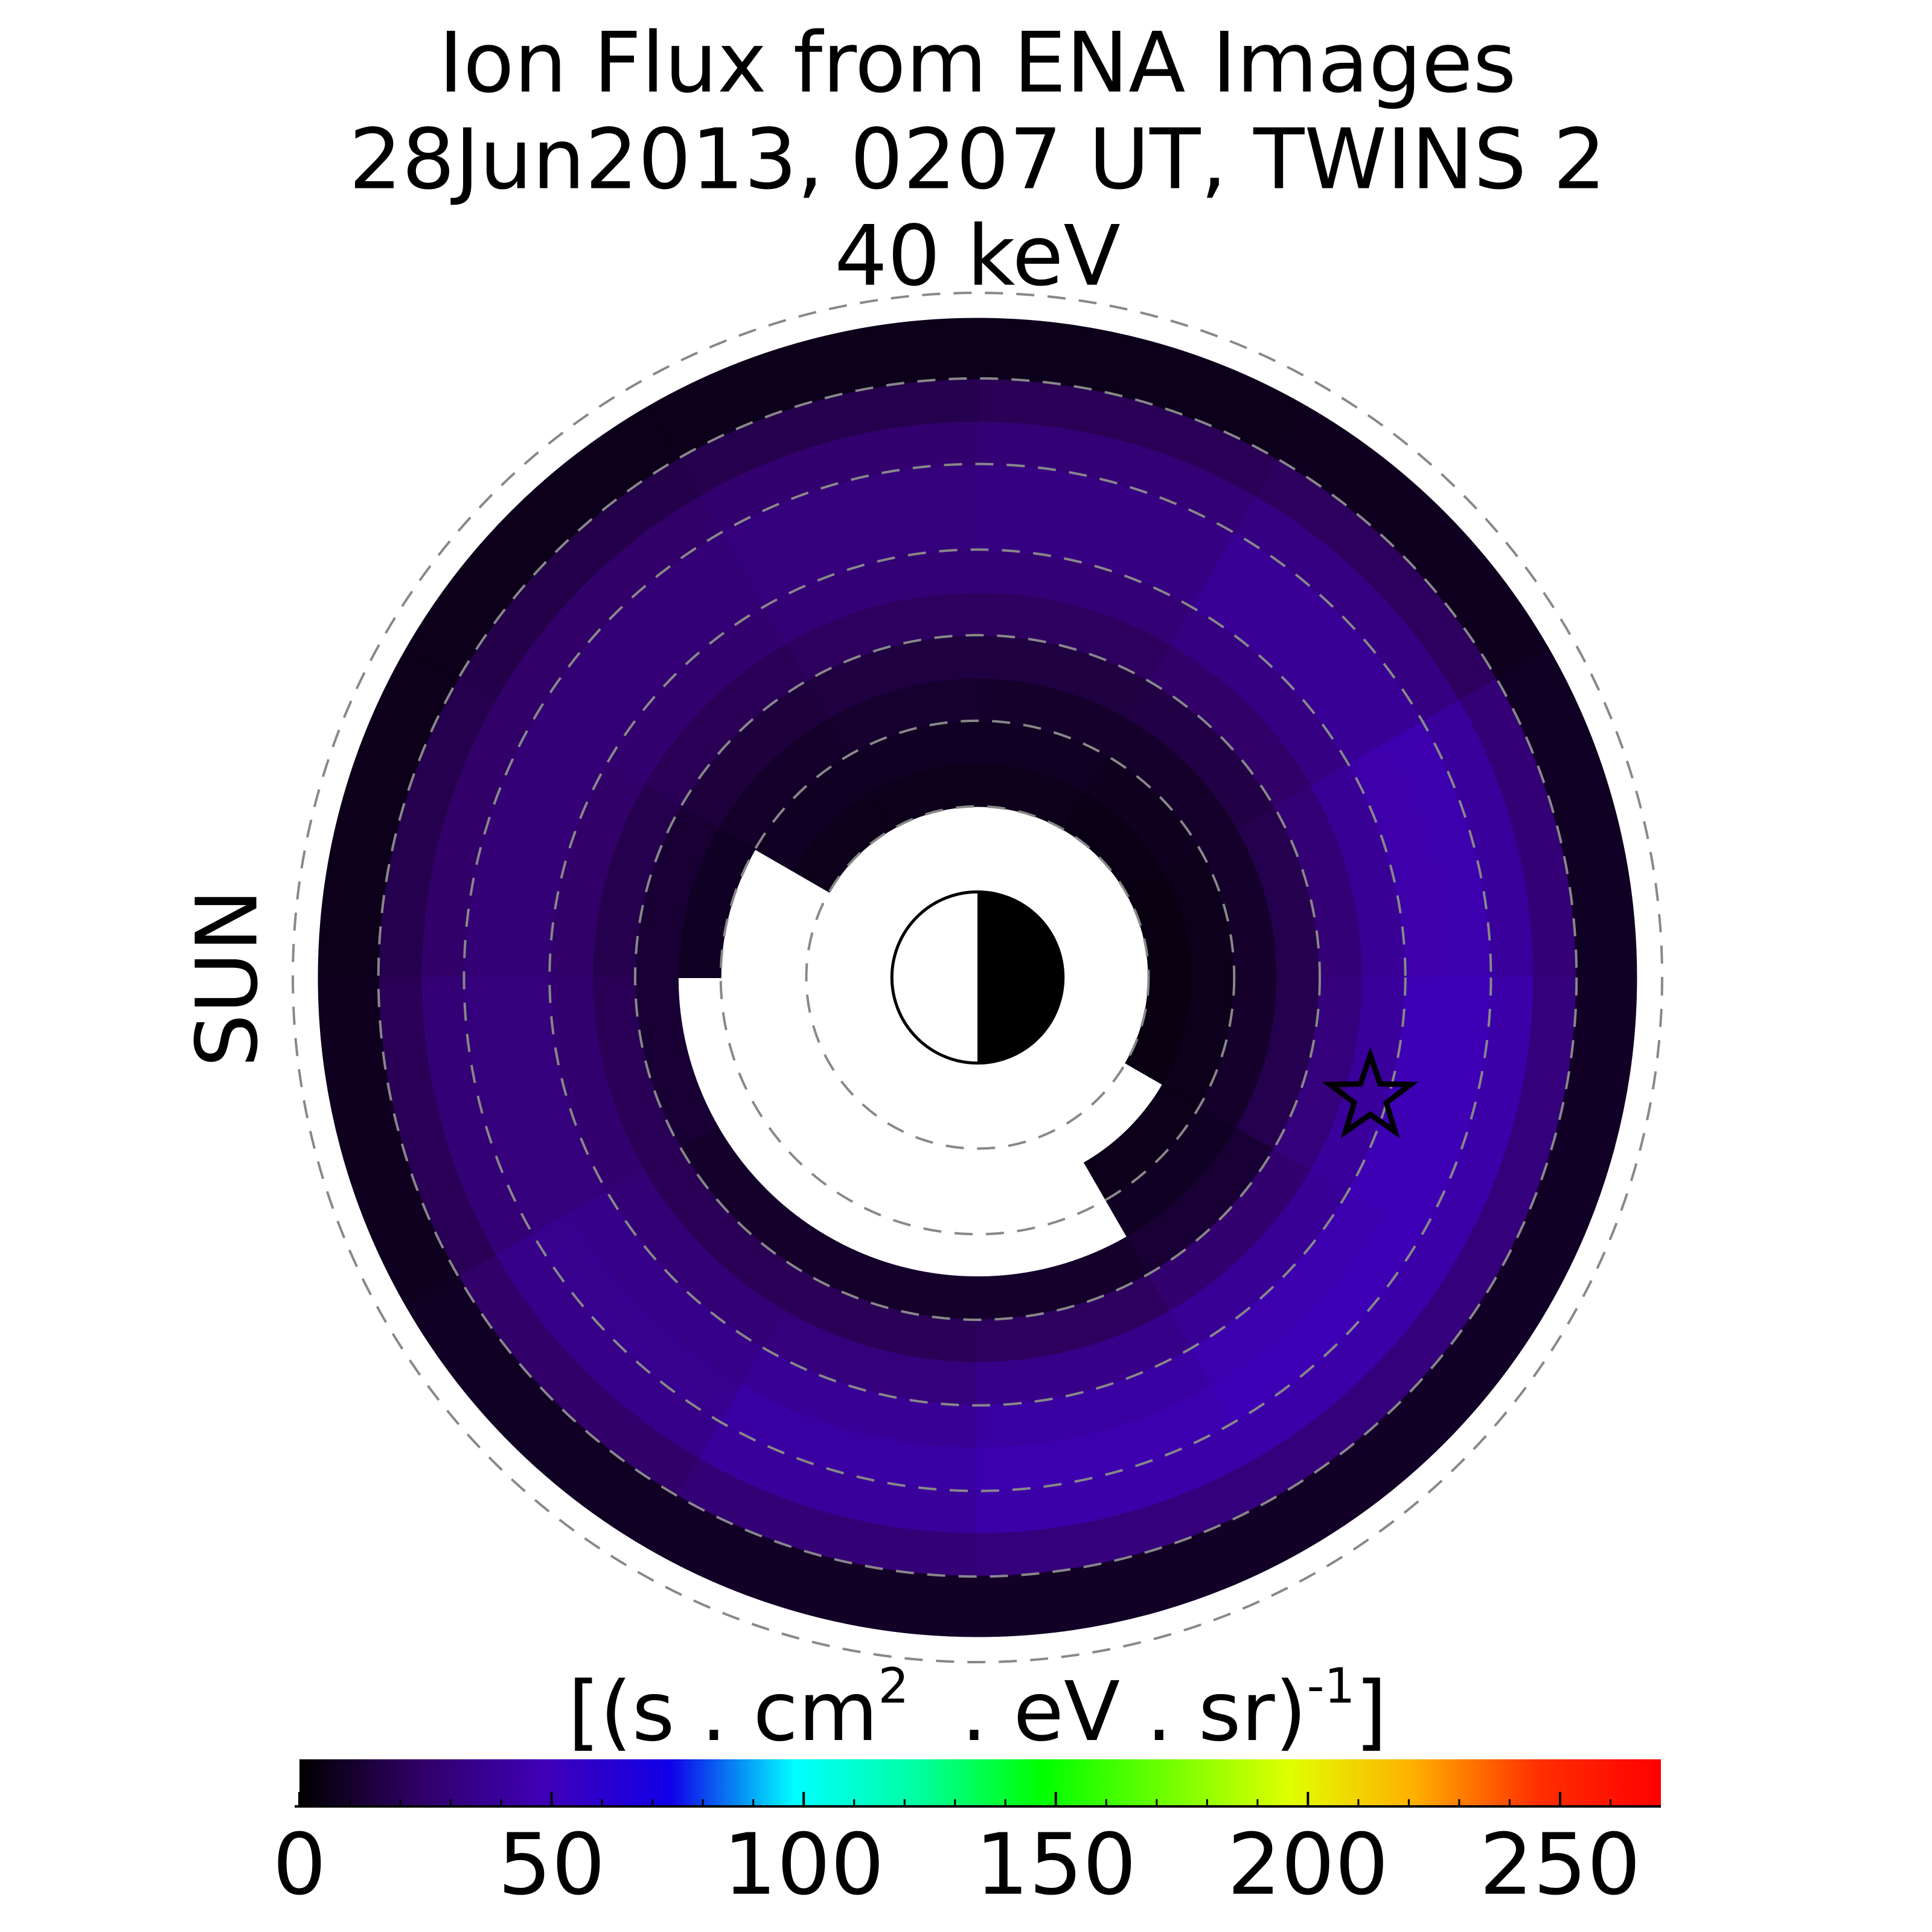 This screenshot has height=1932, width=1932. What do you see at coordinates (894, 1686) in the screenshot?
I see `colorbar-label-part: 2` at bounding box center [894, 1686].